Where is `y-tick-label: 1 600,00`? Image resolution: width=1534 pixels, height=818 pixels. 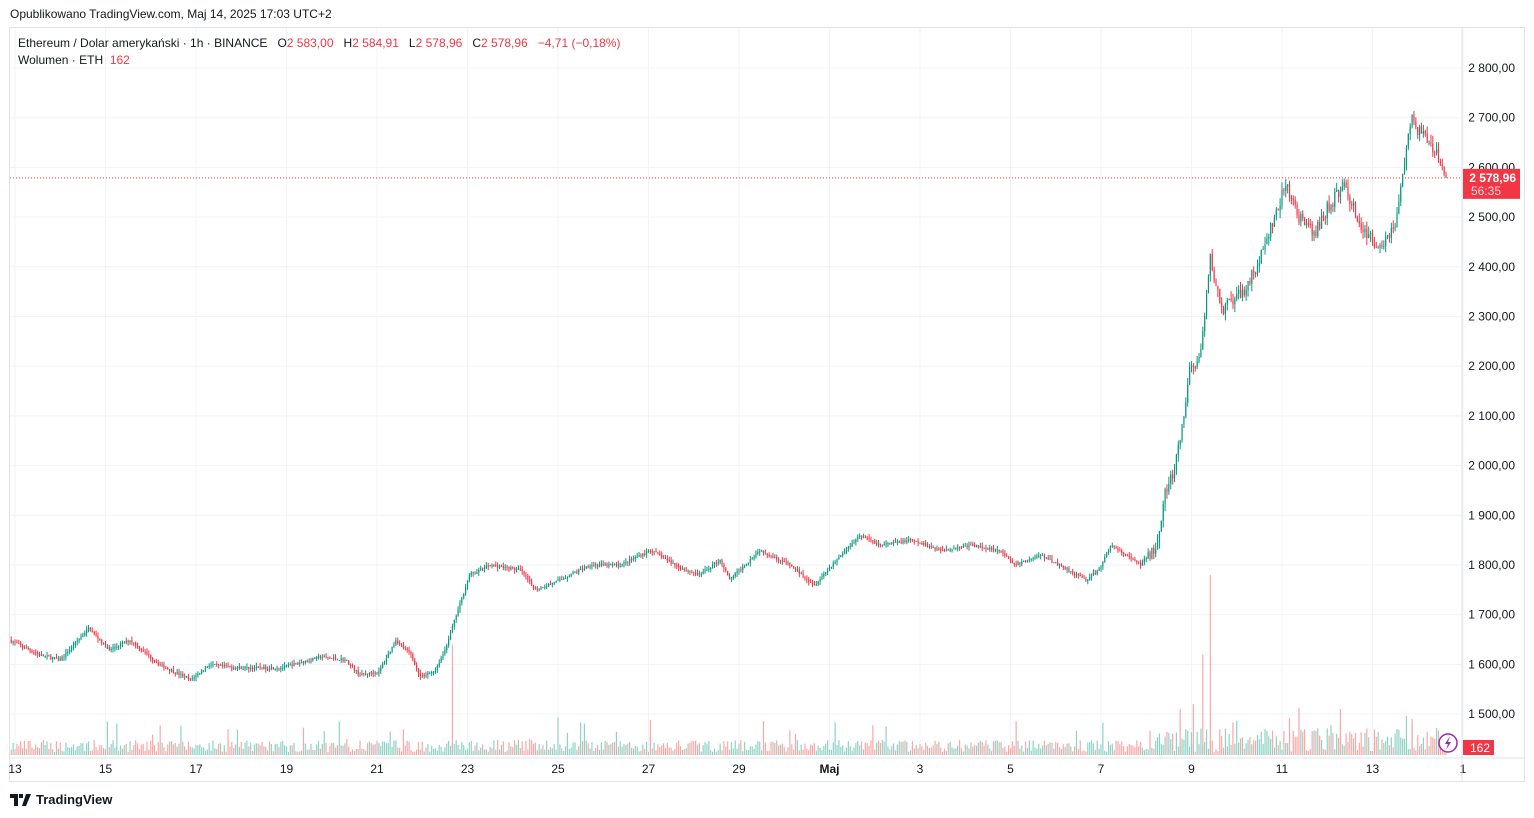
y-tick-label: 1 600,00 is located at coordinates (1491, 664).